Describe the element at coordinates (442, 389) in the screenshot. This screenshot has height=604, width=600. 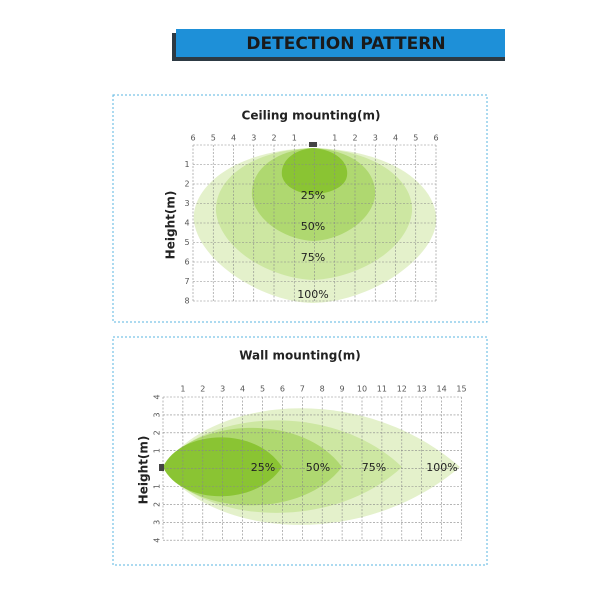
I see `x-tick-label: 14` at that location.